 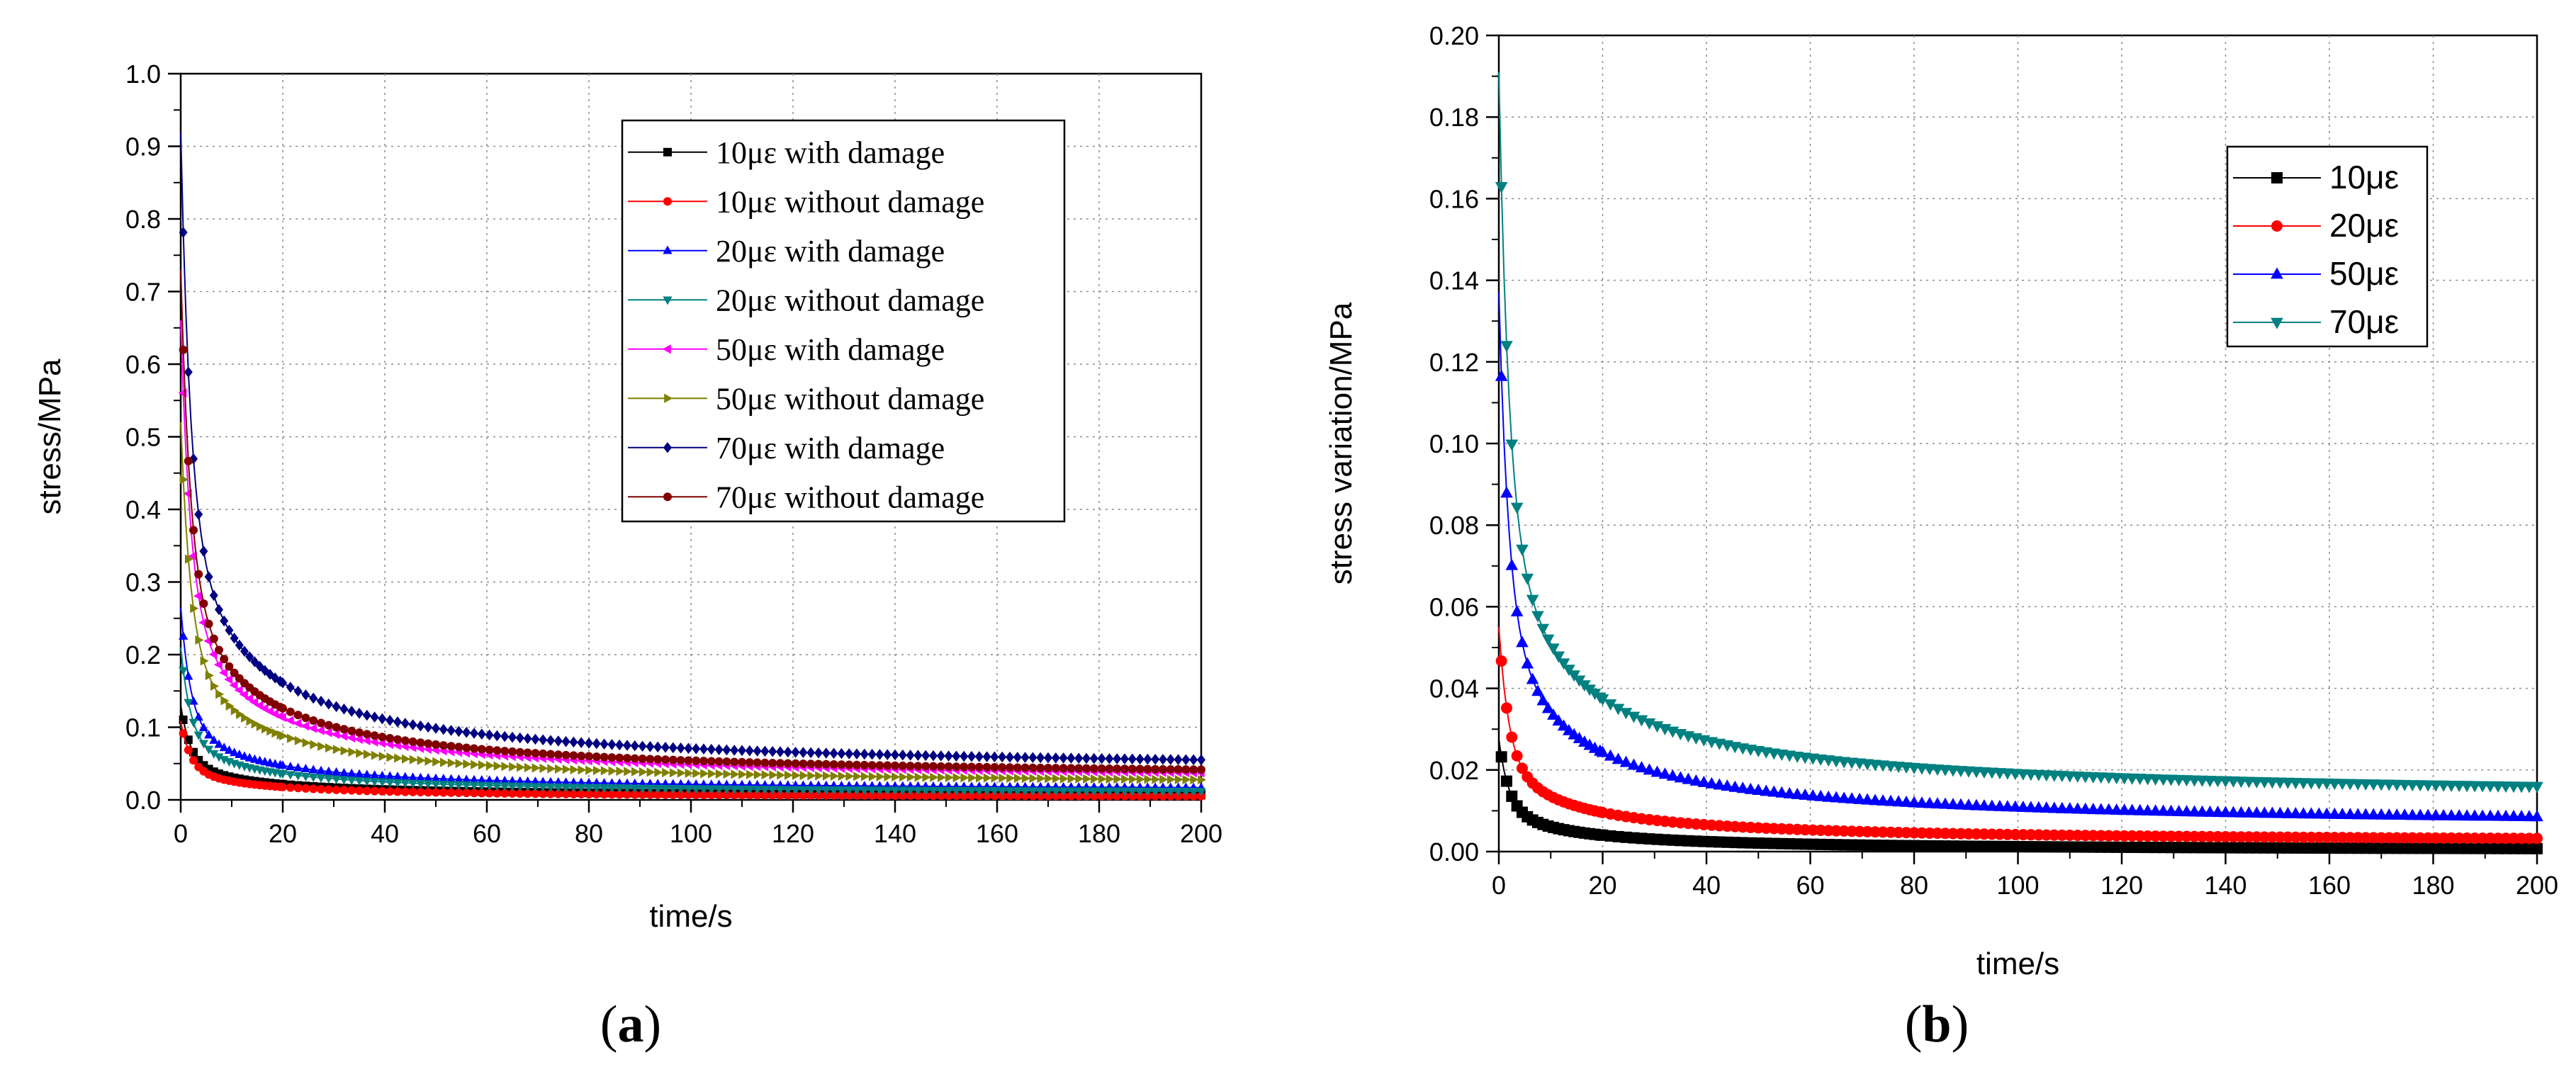 What do you see at coordinates (1706, 885) in the screenshot?
I see `x-tick-label: 40` at bounding box center [1706, 885].